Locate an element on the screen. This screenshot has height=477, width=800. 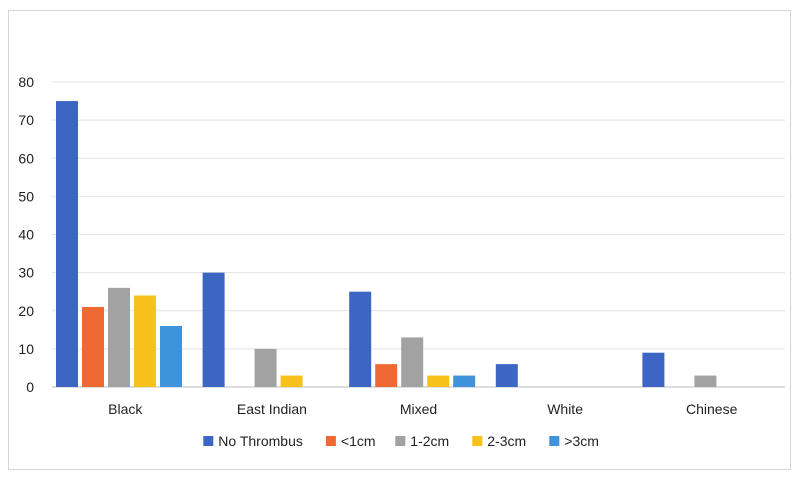
legend-label: >3cm is located at coordinates (581, 441).